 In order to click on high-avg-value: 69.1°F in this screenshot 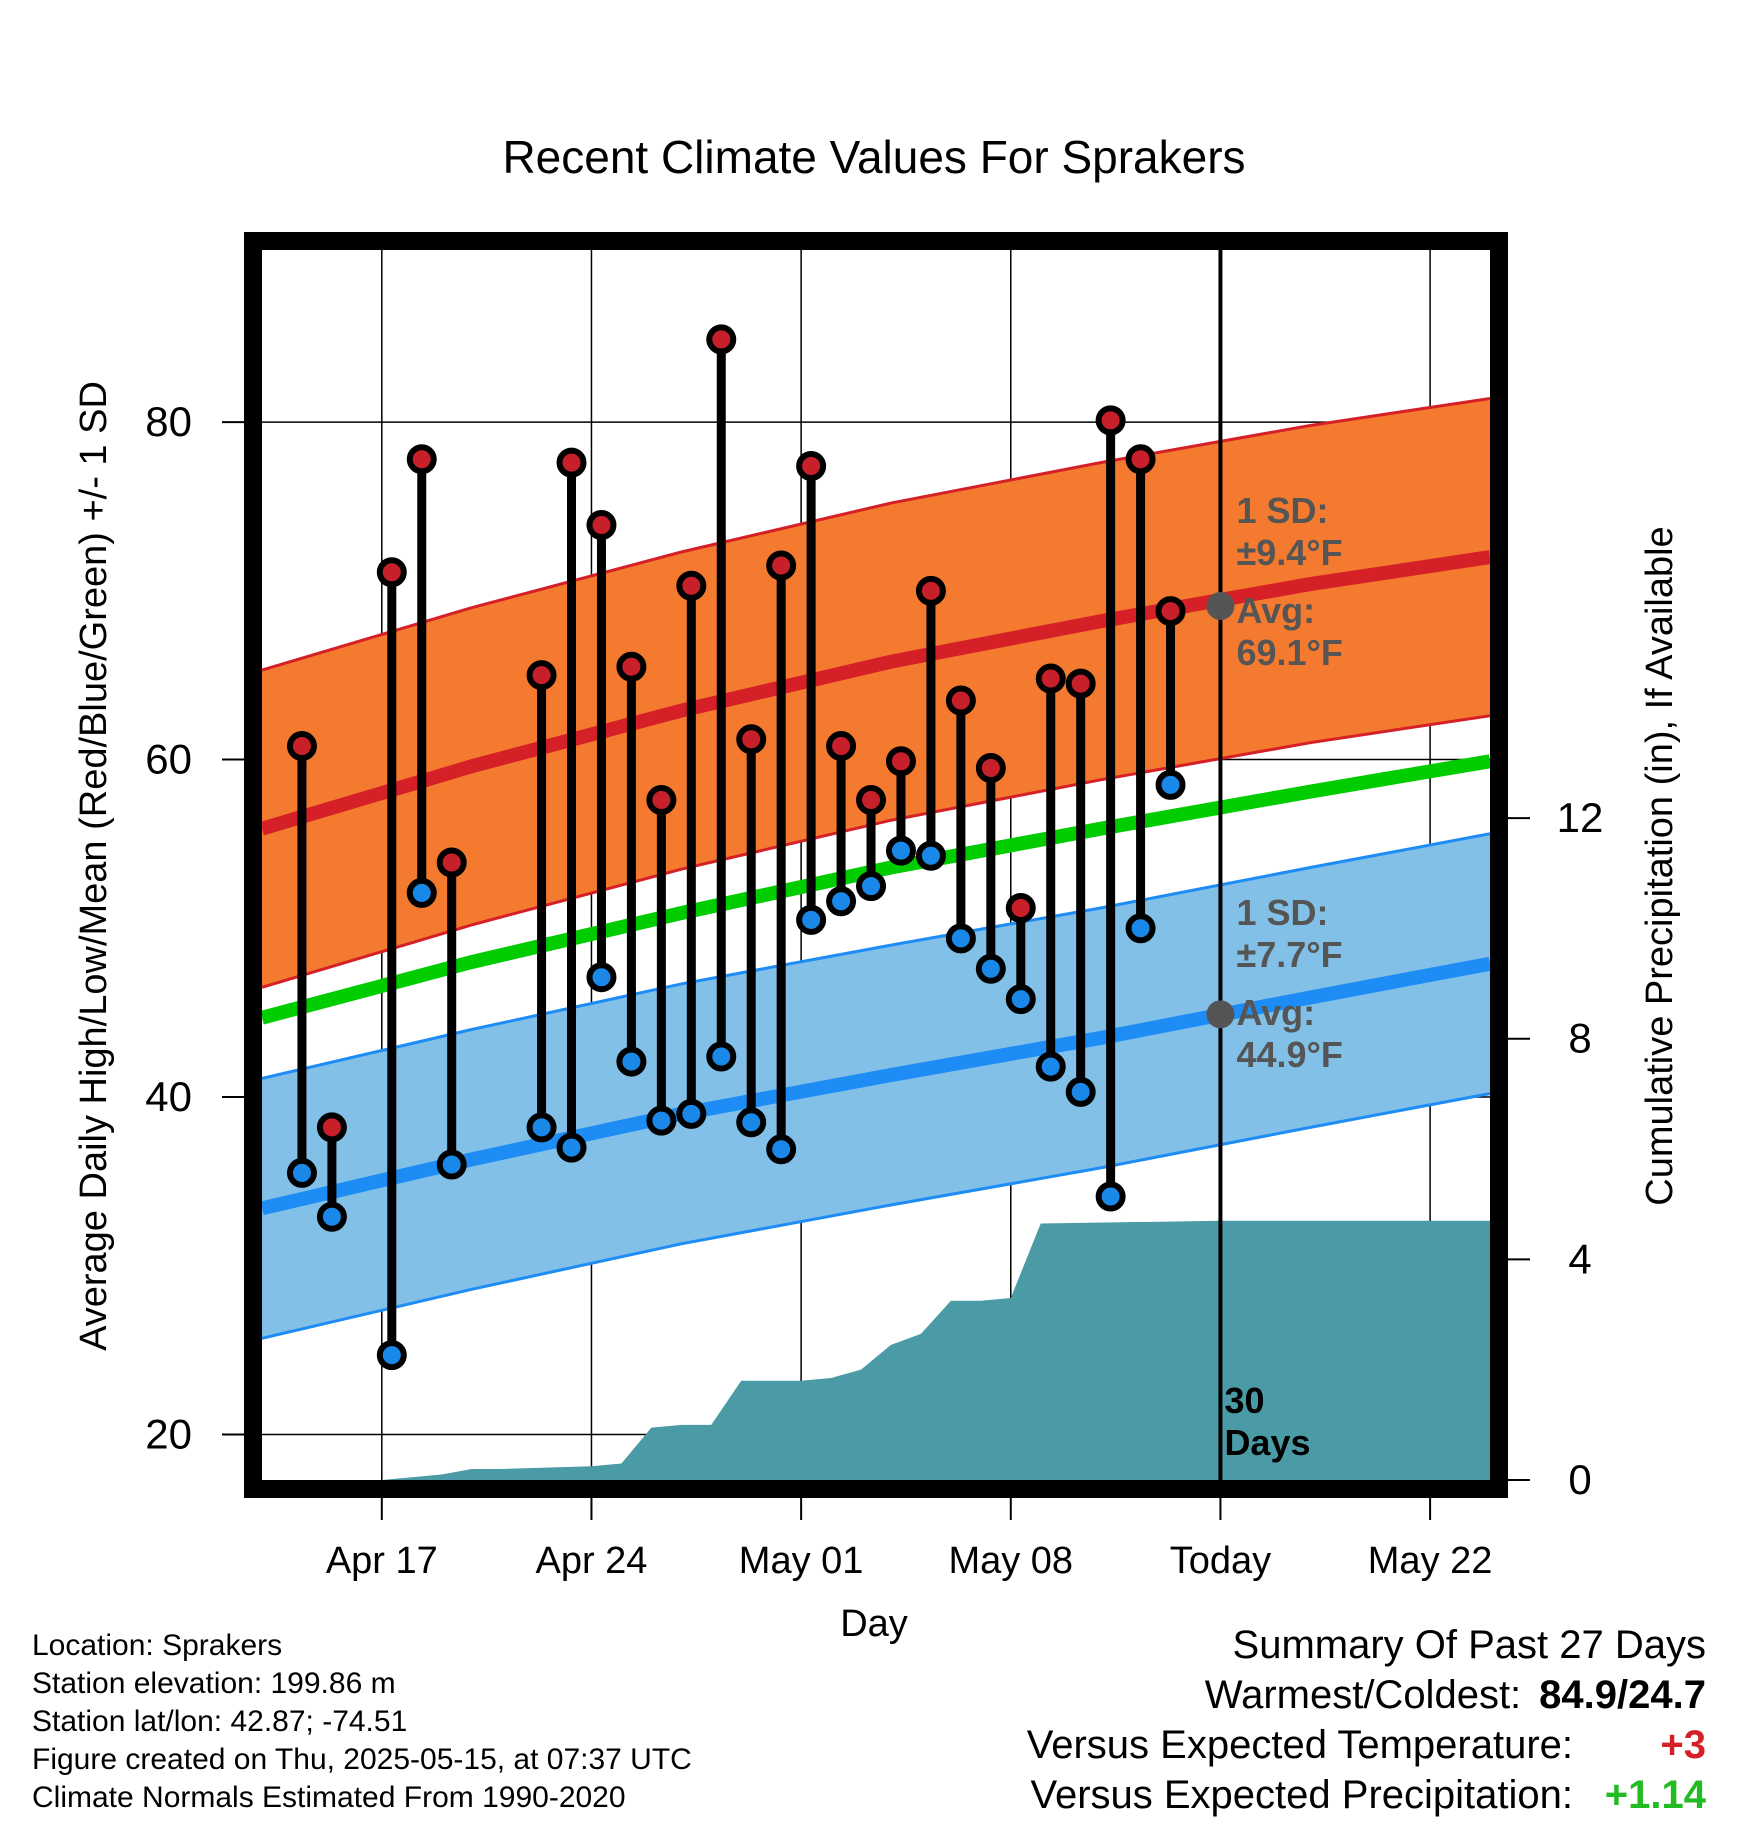, I will do `click(1289, 652)`.